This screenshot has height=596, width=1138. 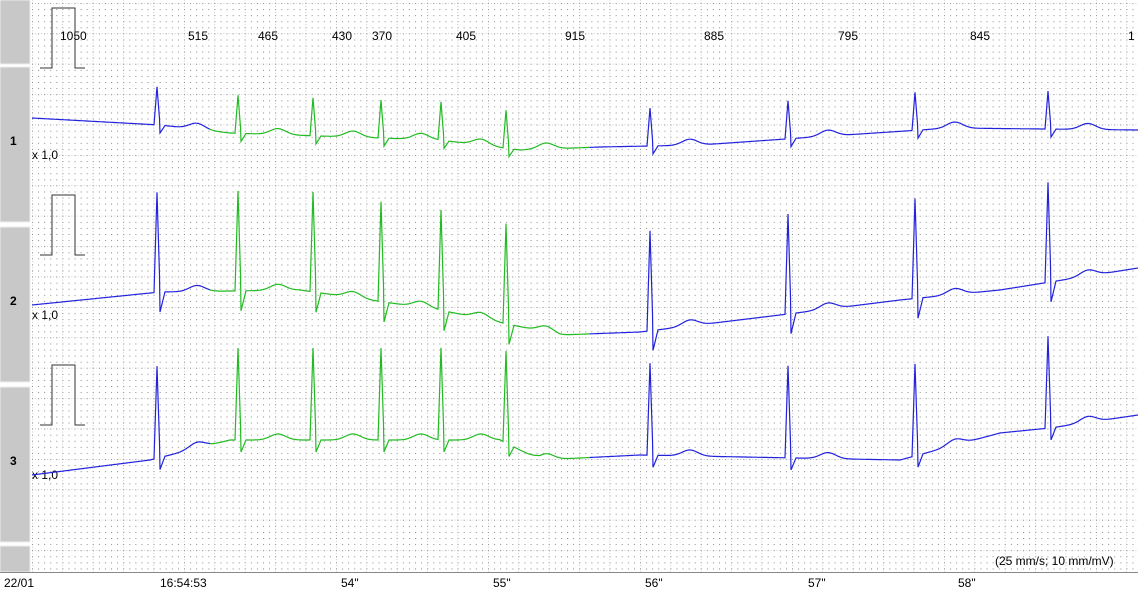 I want to click on time-label: 58", so click(x=967, y=583).